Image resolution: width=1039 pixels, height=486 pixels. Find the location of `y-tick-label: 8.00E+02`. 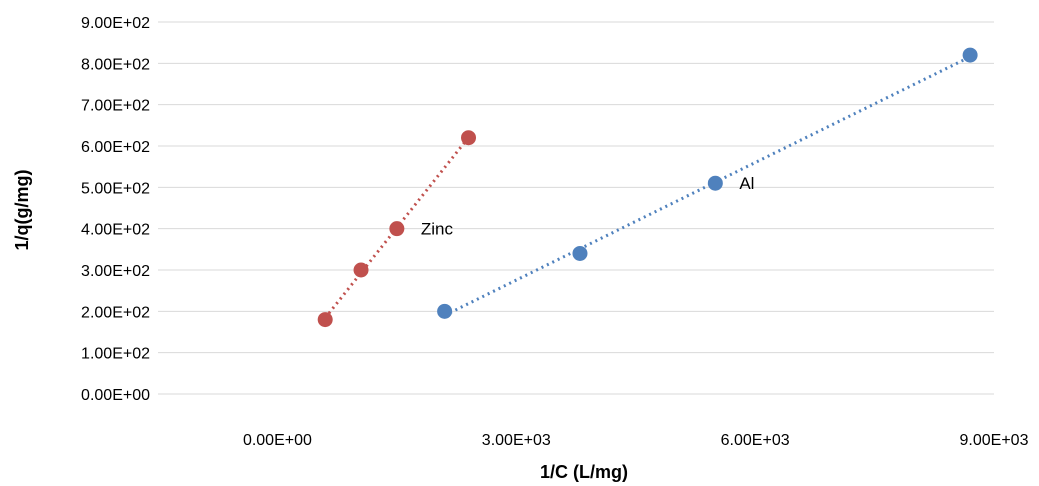

y-tick-label: 8.00E+02 is located at coordinates (115, 64).